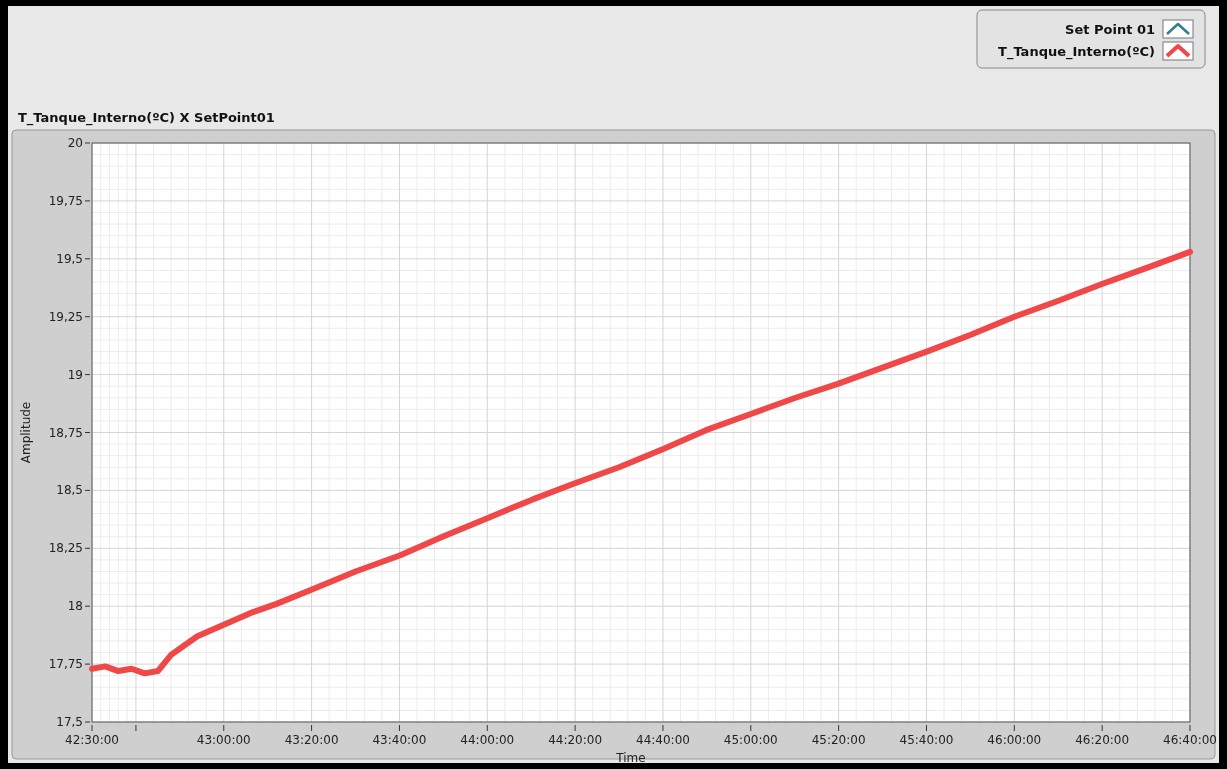 This screenshot has height=769, width=1227. What do you see at coordinates (1110, 29) in the screenshot?
I see `legend-label: Set Point 01` at bounding box center [1110, 29].